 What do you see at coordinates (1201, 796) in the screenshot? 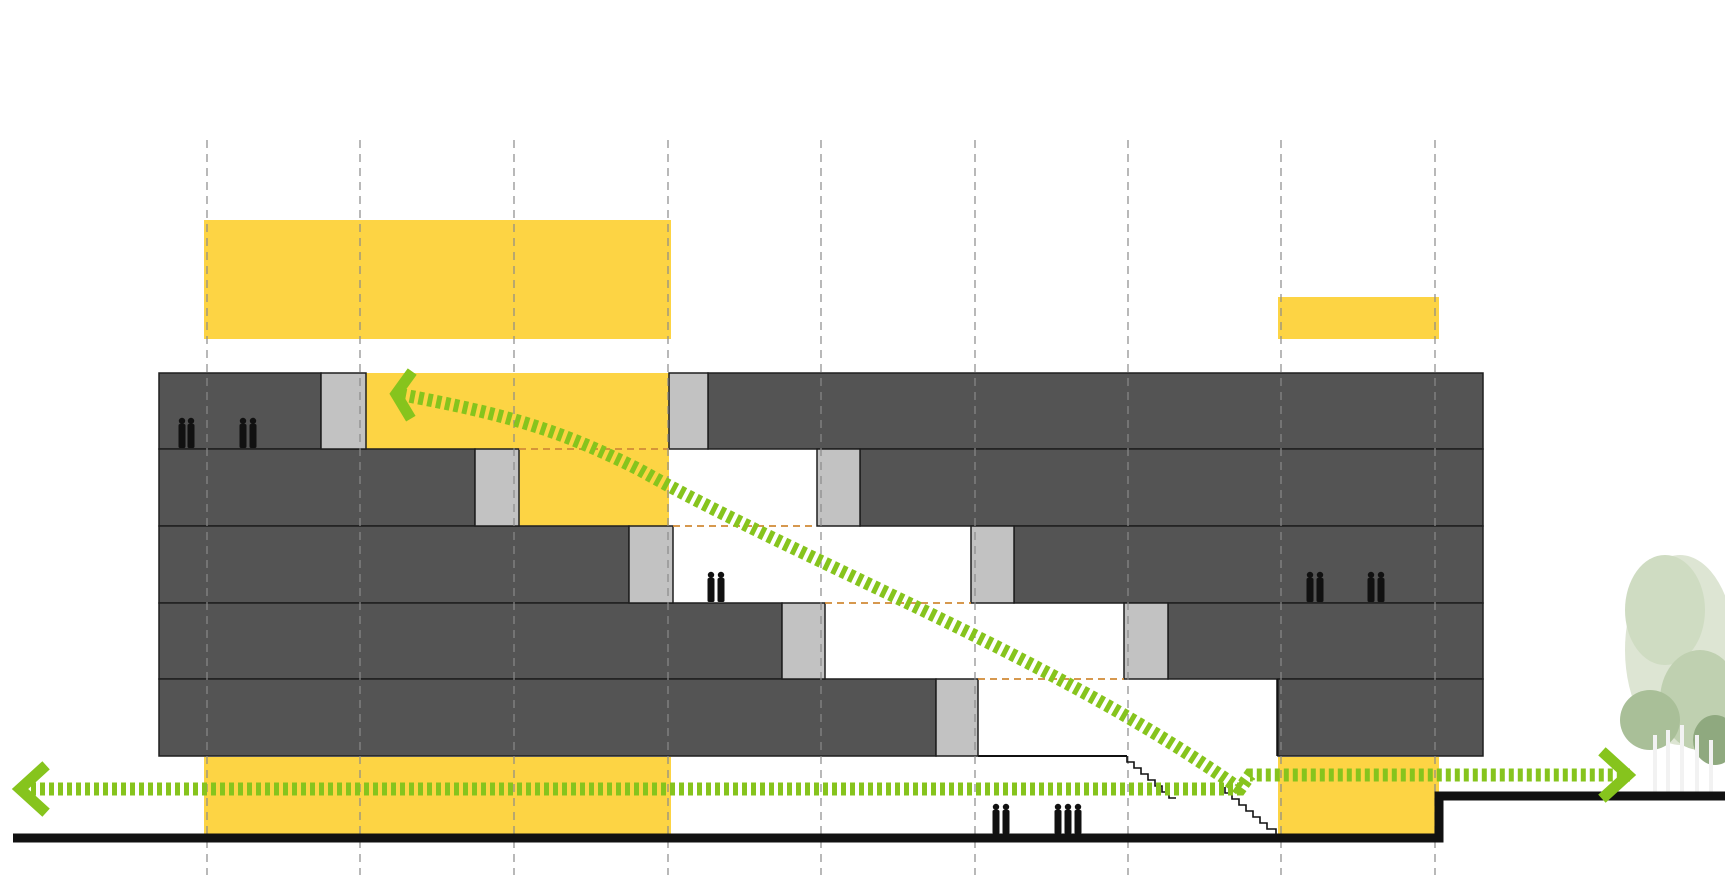
I see `staircase-icon` at bounding box center [1201, 796].